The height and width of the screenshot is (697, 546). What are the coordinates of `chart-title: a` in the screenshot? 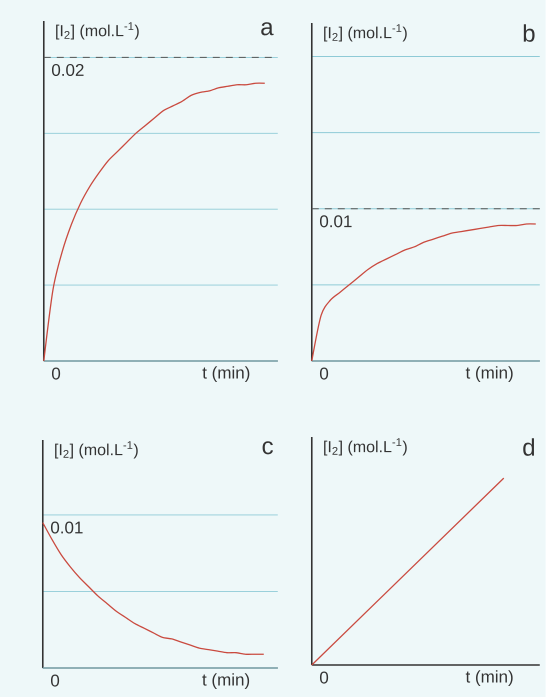 It's located at (267, 29).